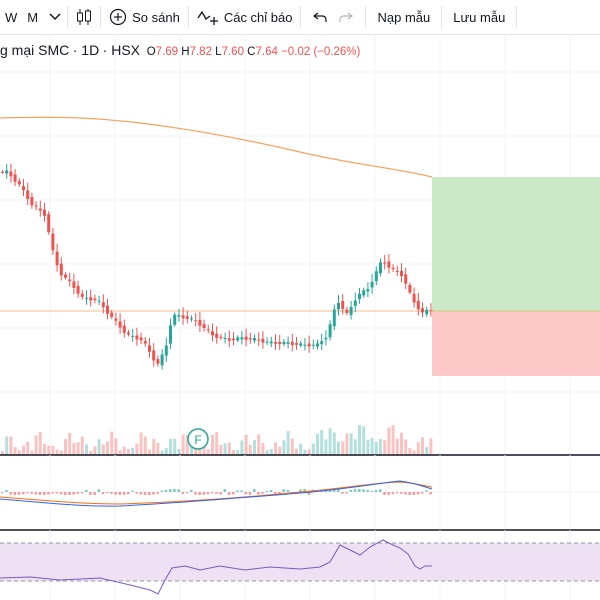 The height and width of the screenshot is (600, 600). Describe the element at coordinates (55, 17) in the screenshot. I see `interval-dropdown-button` at that location.